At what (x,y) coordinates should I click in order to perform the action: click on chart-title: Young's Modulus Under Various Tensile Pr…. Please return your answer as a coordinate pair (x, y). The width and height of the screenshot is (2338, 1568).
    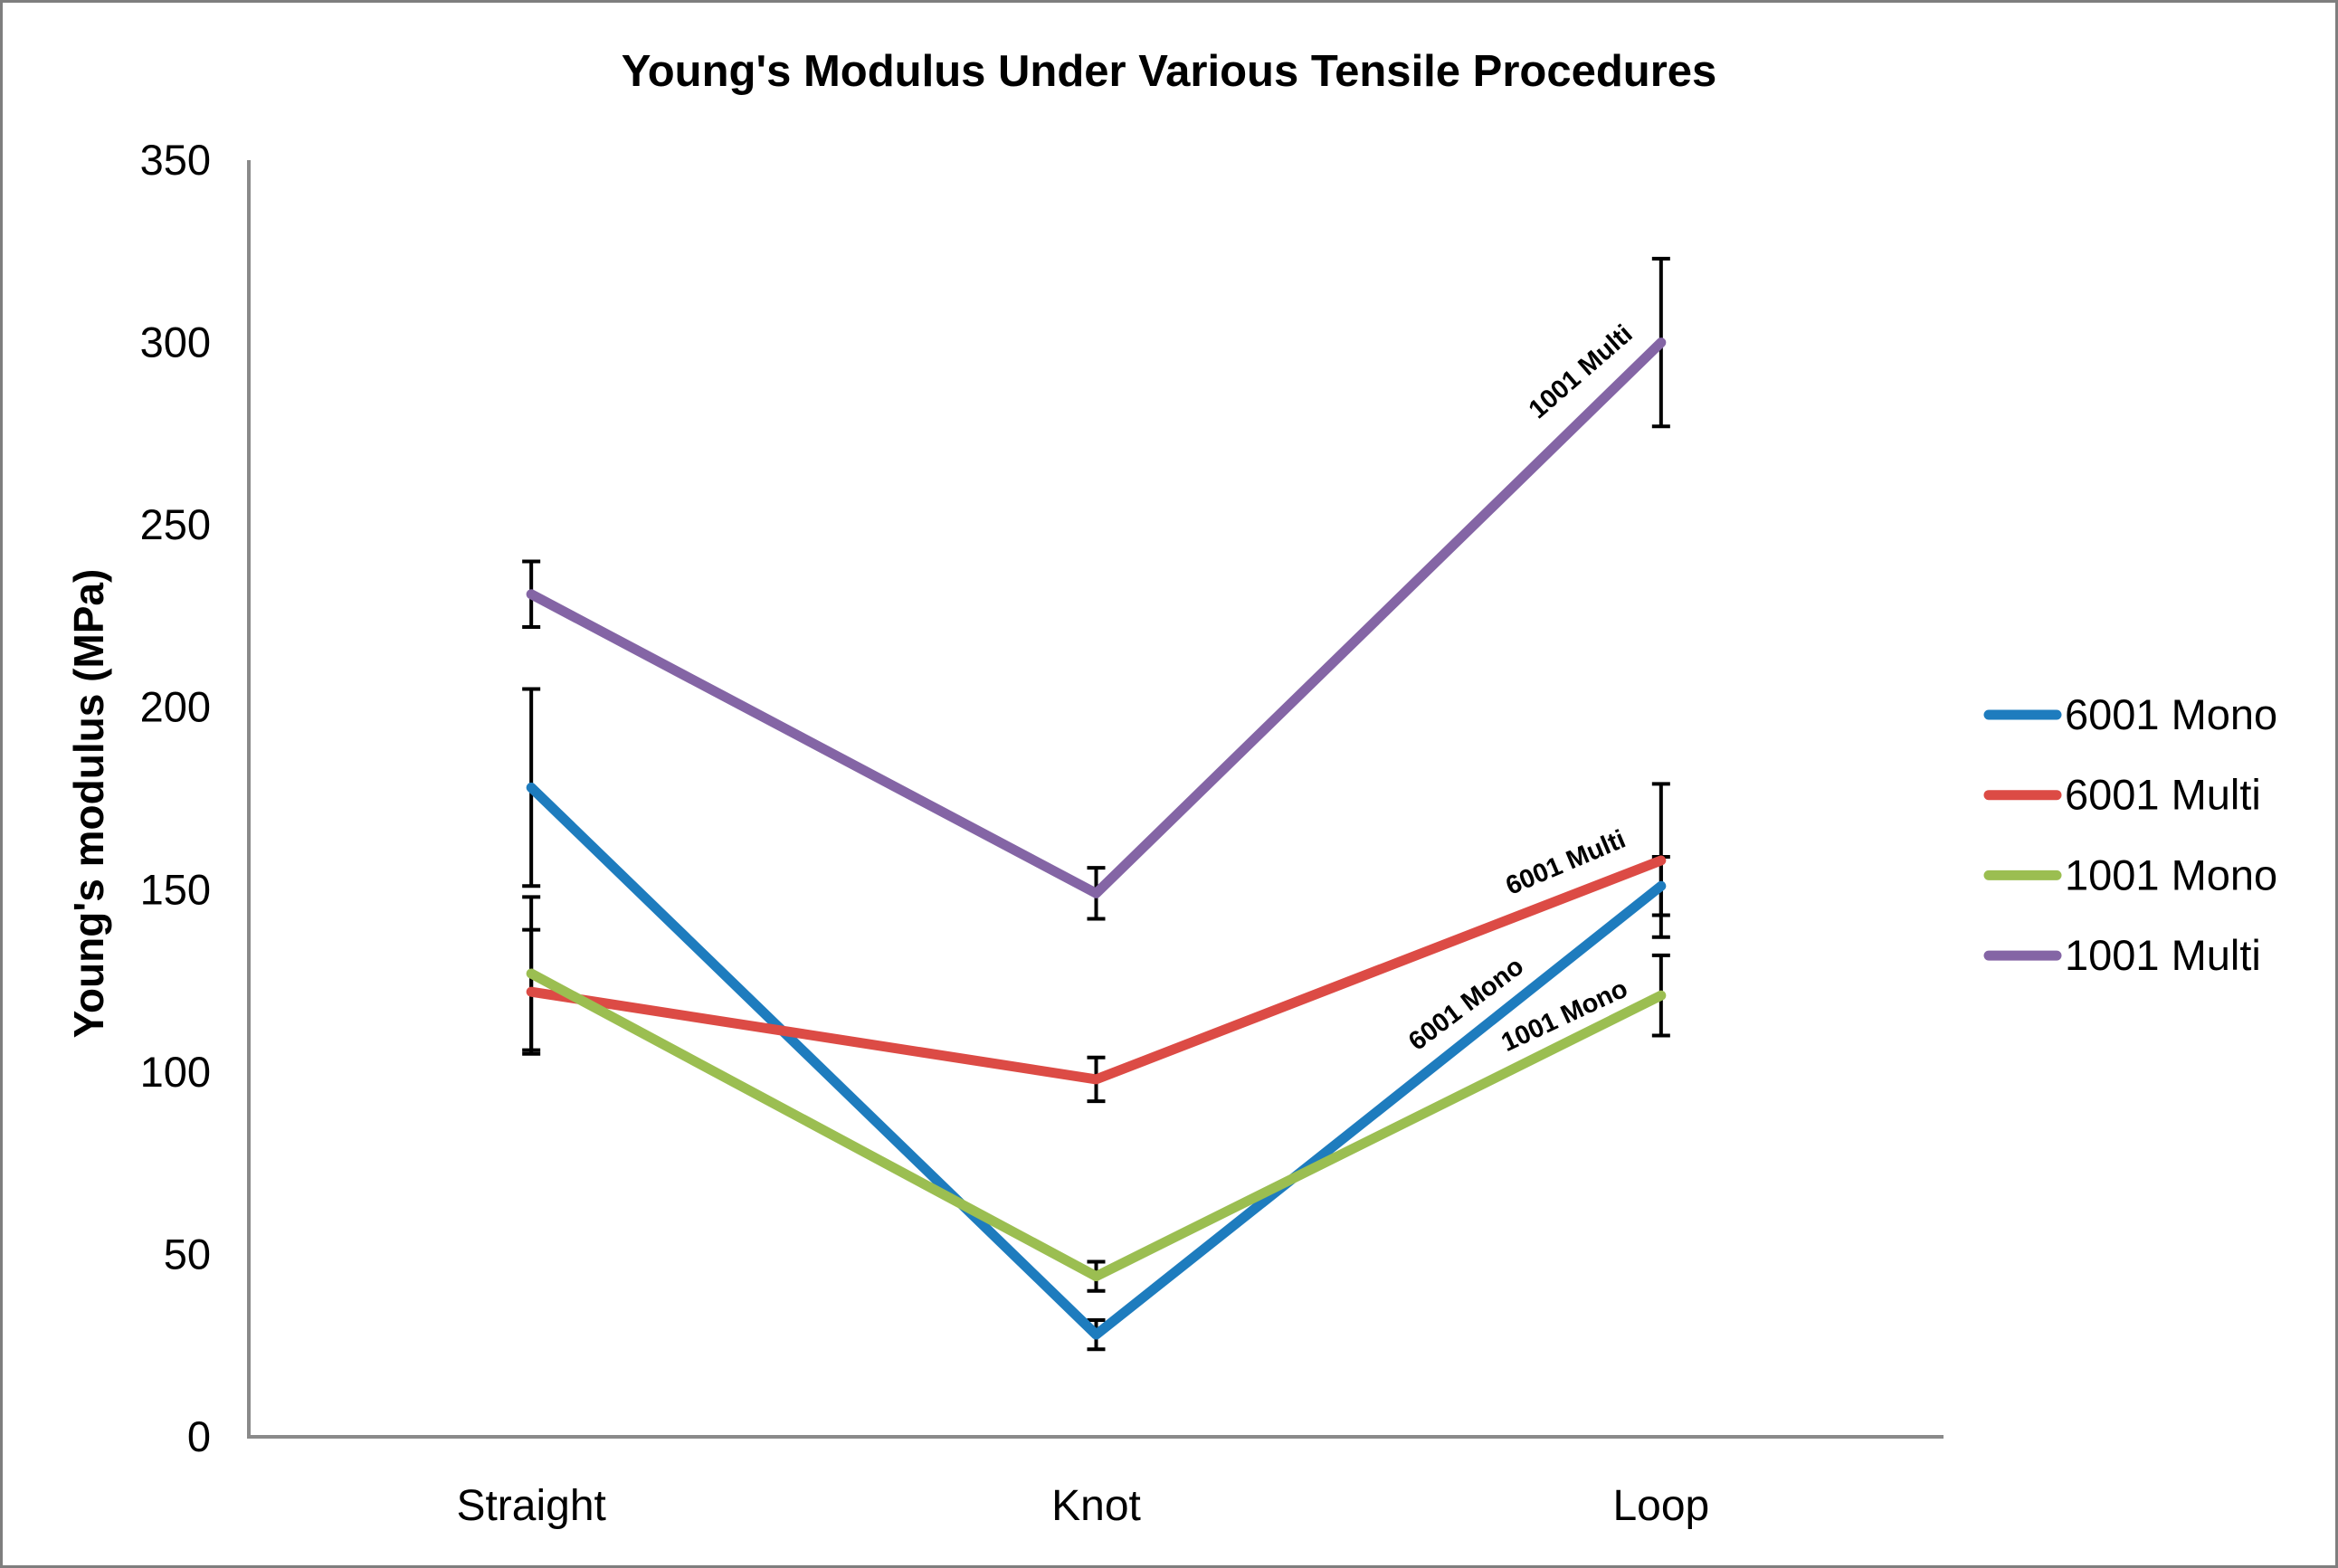
    Looking at the image, I should click on (1169, 72).